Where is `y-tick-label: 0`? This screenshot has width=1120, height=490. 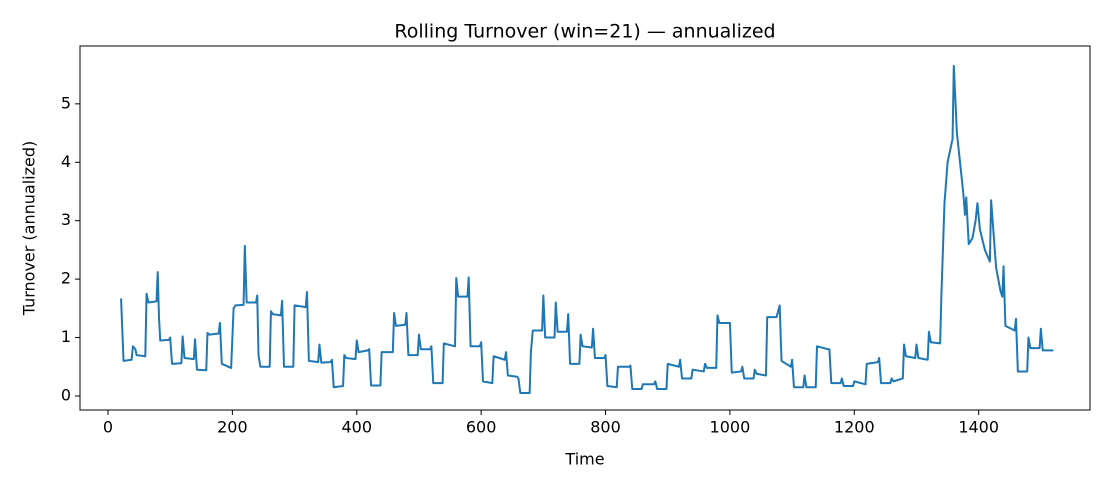
y-tick-label: 0 is located at coordinates (66, 394).